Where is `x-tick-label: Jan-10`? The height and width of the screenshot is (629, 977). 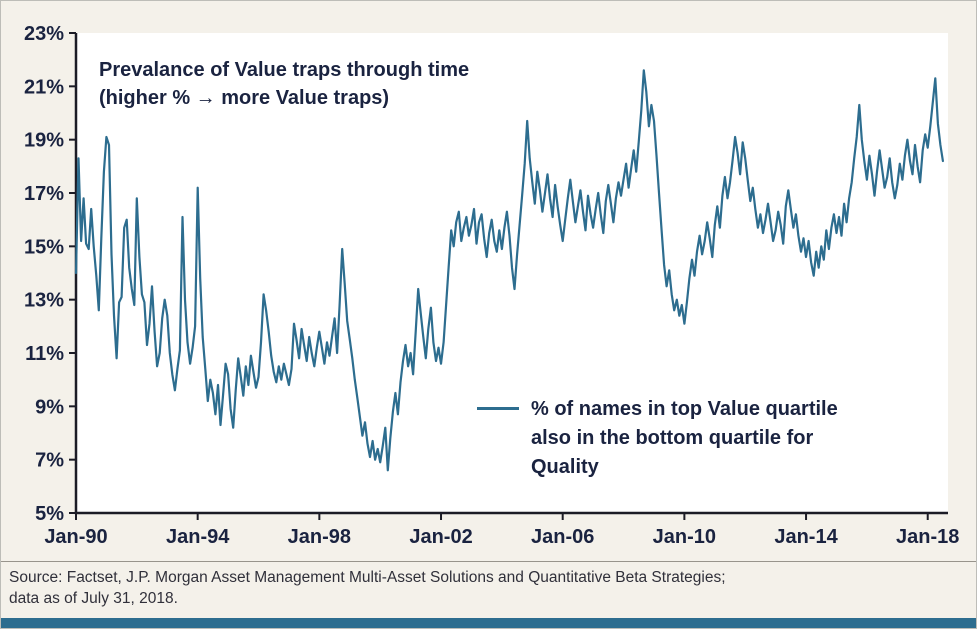
x-tick-label: Jan-10 is located at coordinates (684, 537).